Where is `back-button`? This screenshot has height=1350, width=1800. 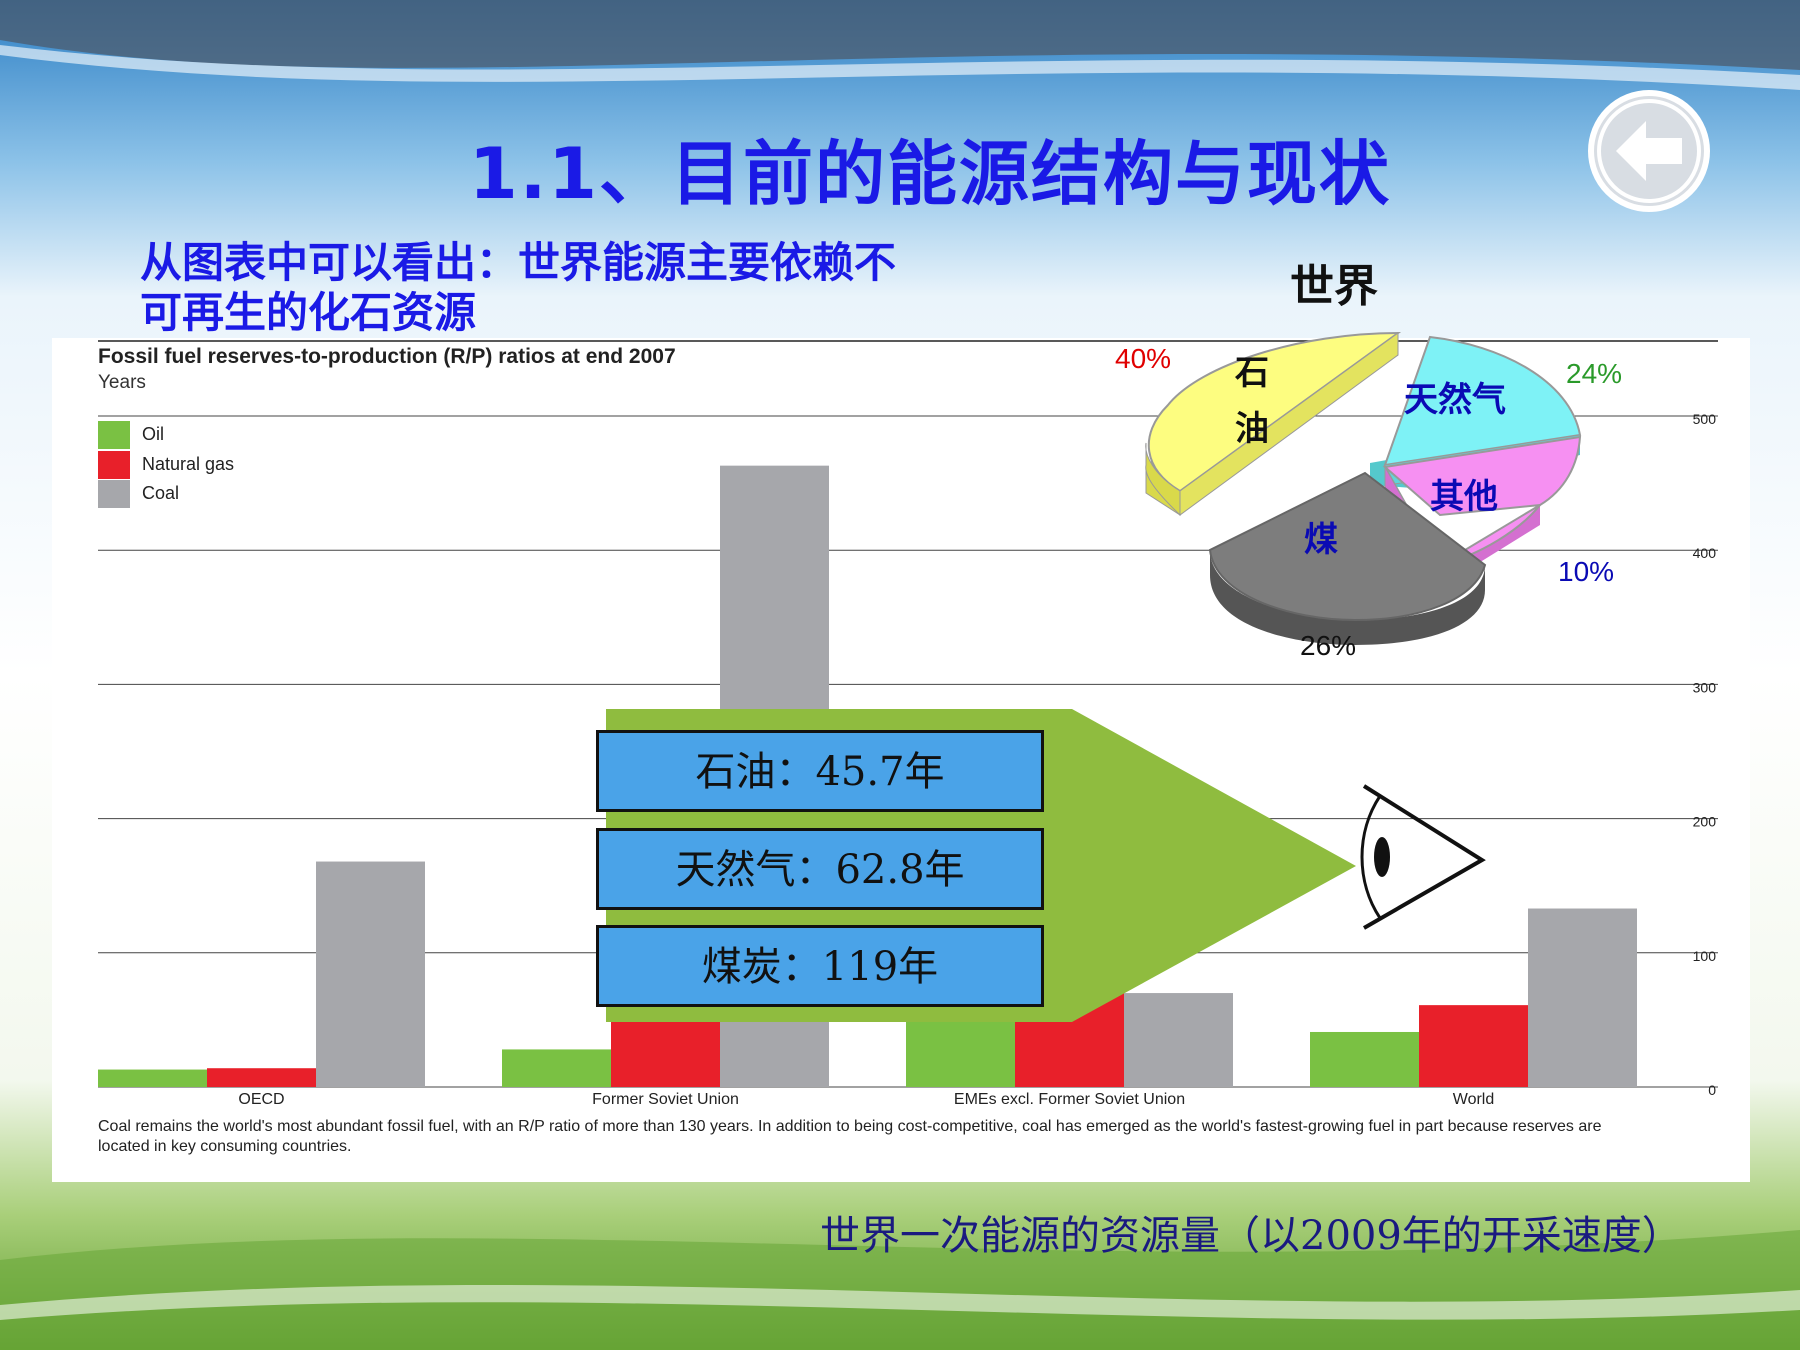
back-button is located at coordinates (1649, 151).